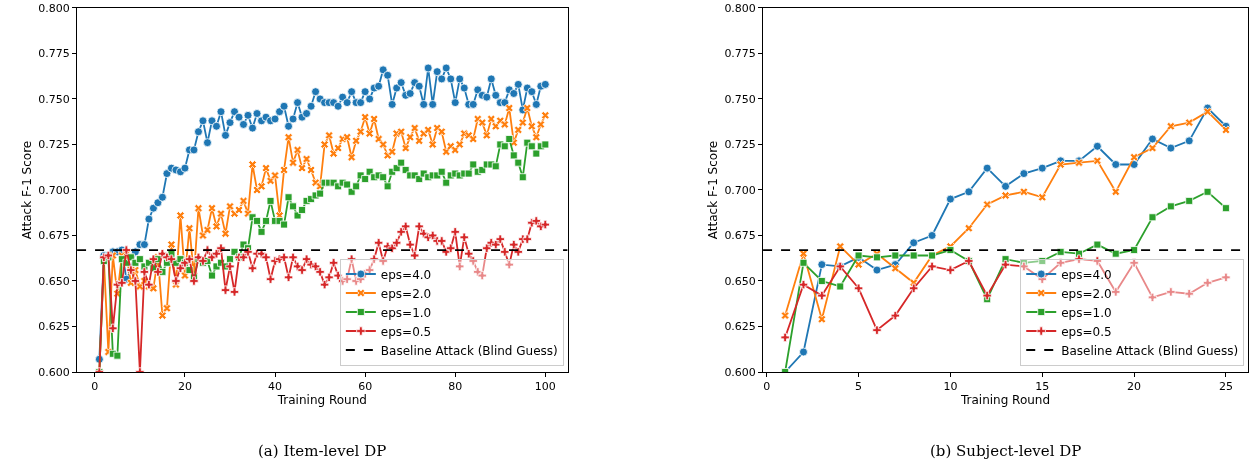 This screenshot has width=1253, height=467. Describe the element at coordinates (1006, 451) in the screenshot. I see `text: (b) Subject-level DP` at that location.